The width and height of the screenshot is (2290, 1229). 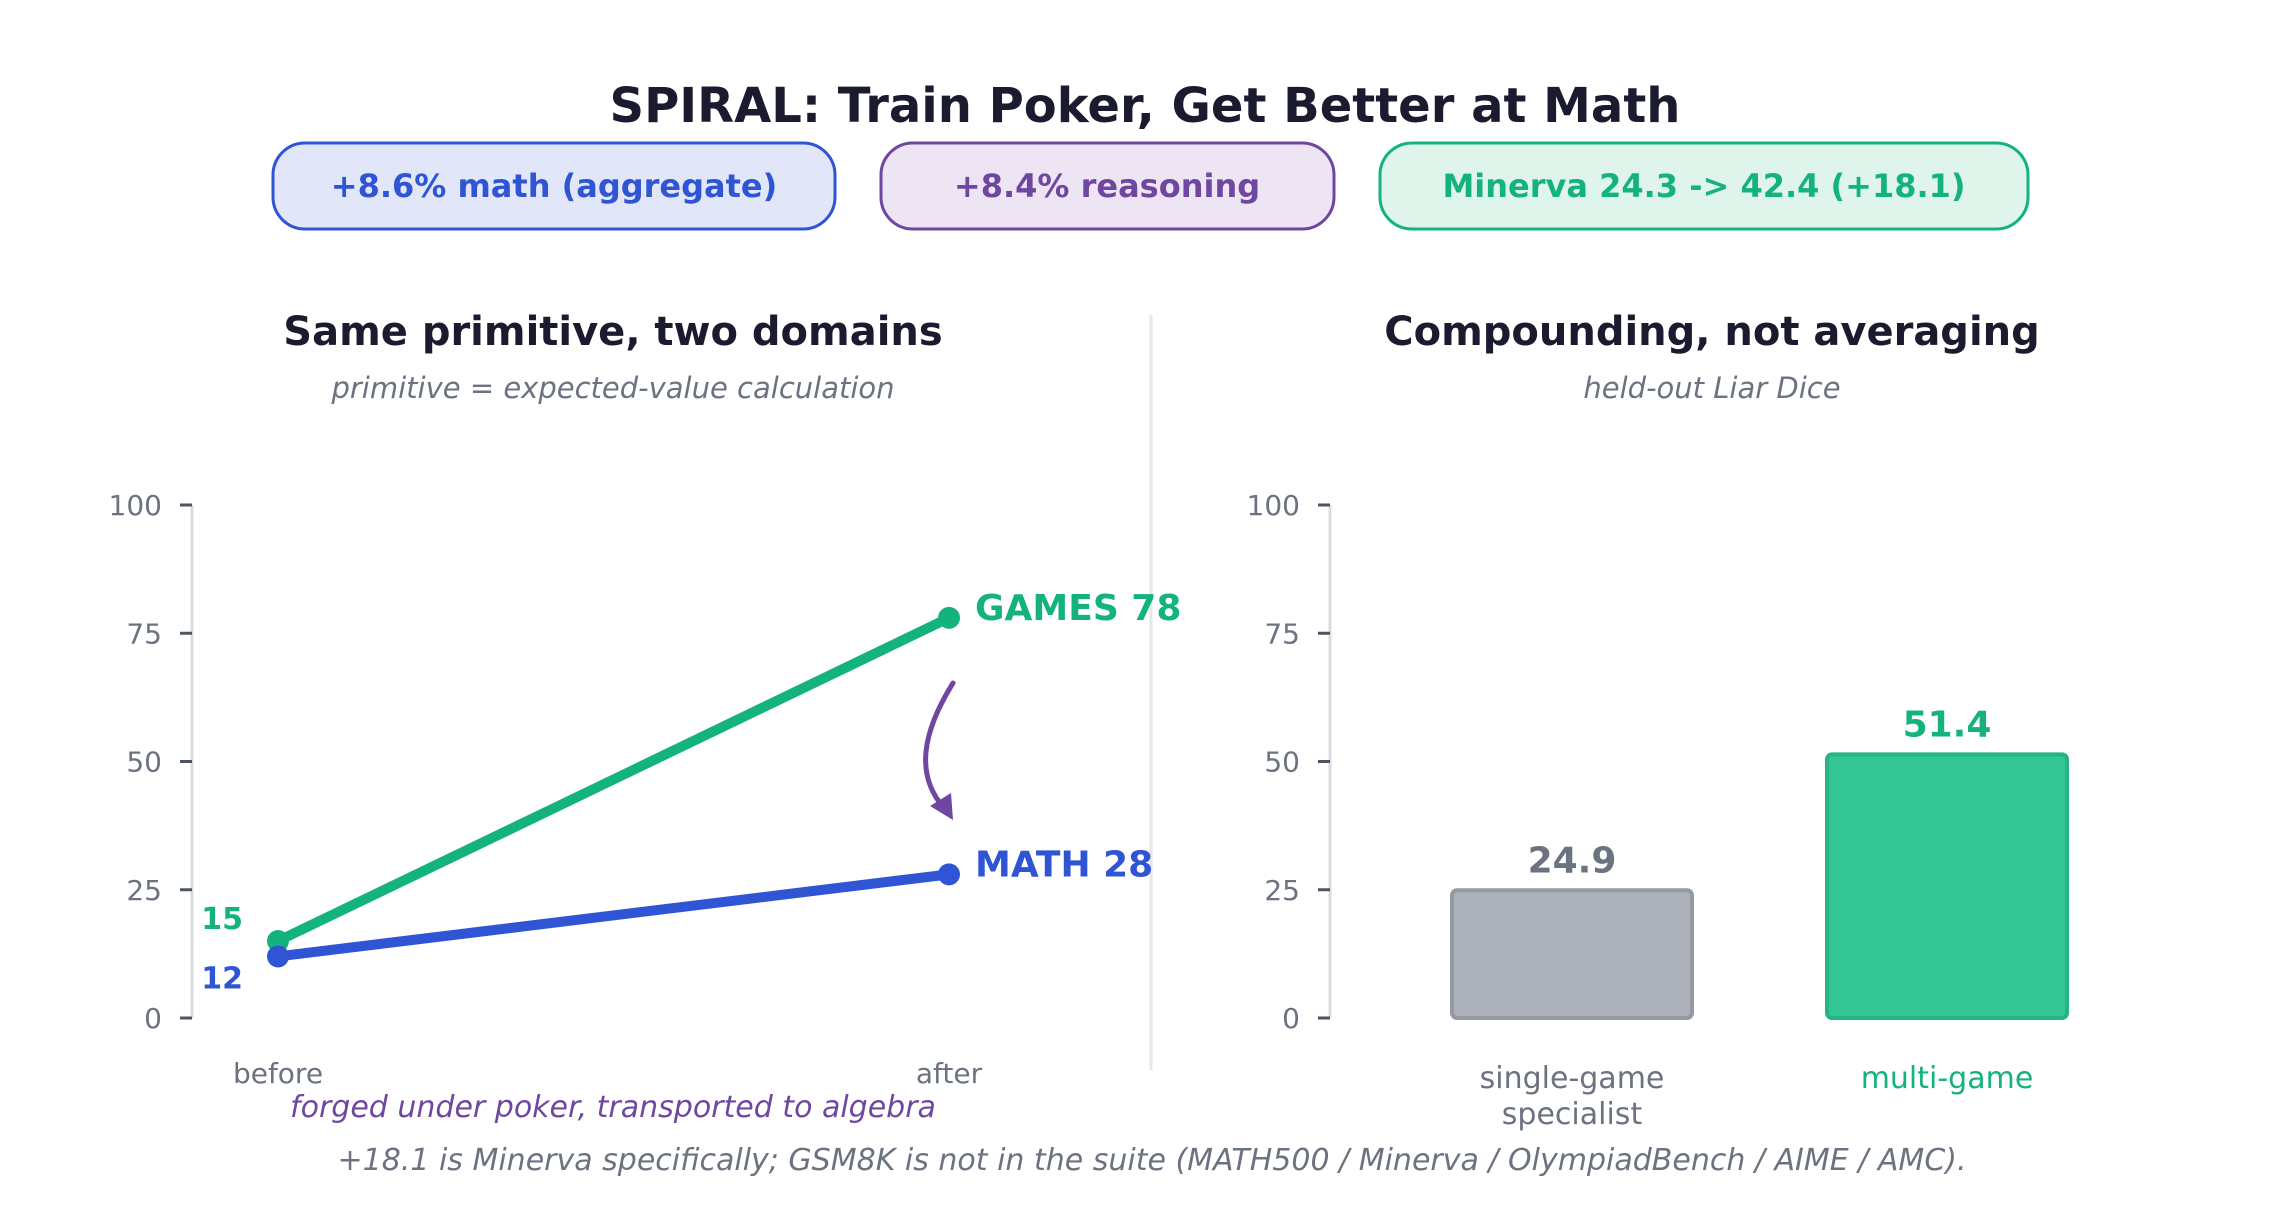 What do you see at coordinates (612, 388) in the screenshot?
I see `left-panel-subtitle: primitive = expected-value calculation` at bounding box center [612, 388].